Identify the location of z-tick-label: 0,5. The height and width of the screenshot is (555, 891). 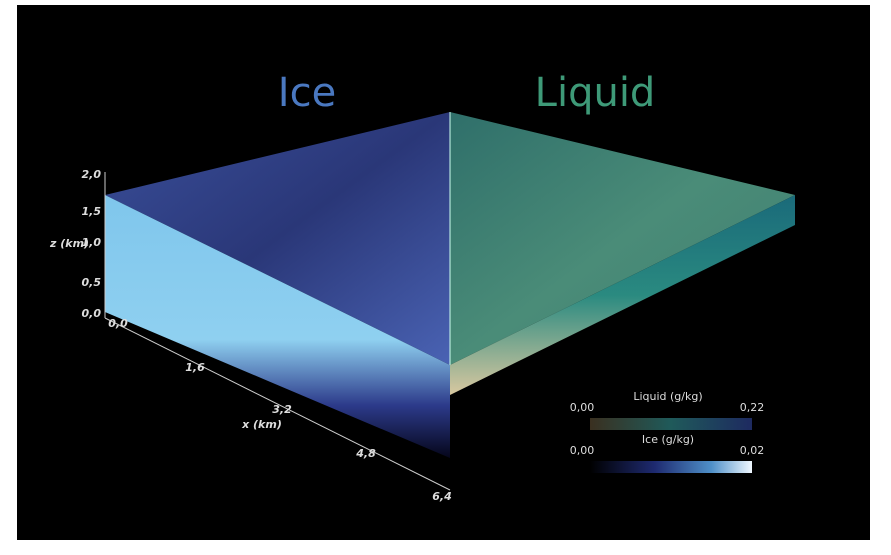
(92, 282).